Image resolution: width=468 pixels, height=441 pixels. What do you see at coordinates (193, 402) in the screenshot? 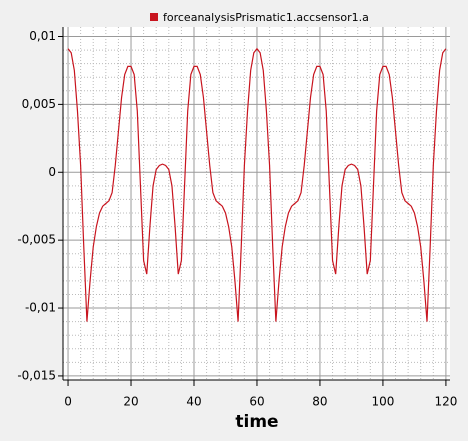
I see `x-tick-label: 40` at bounding box center [193, 402].